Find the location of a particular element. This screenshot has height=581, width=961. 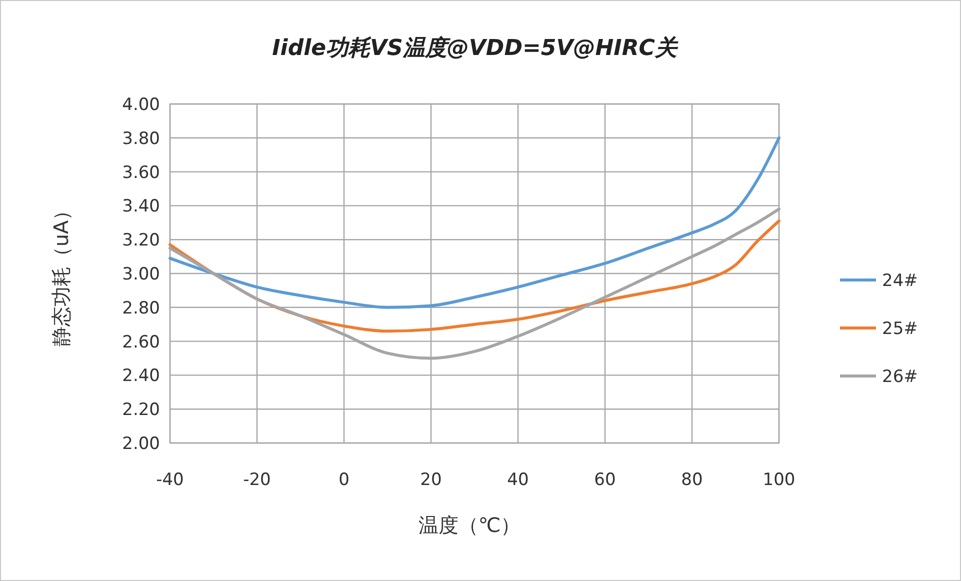

y-tick-label: 3.80 is located at coordinates (141, 138).